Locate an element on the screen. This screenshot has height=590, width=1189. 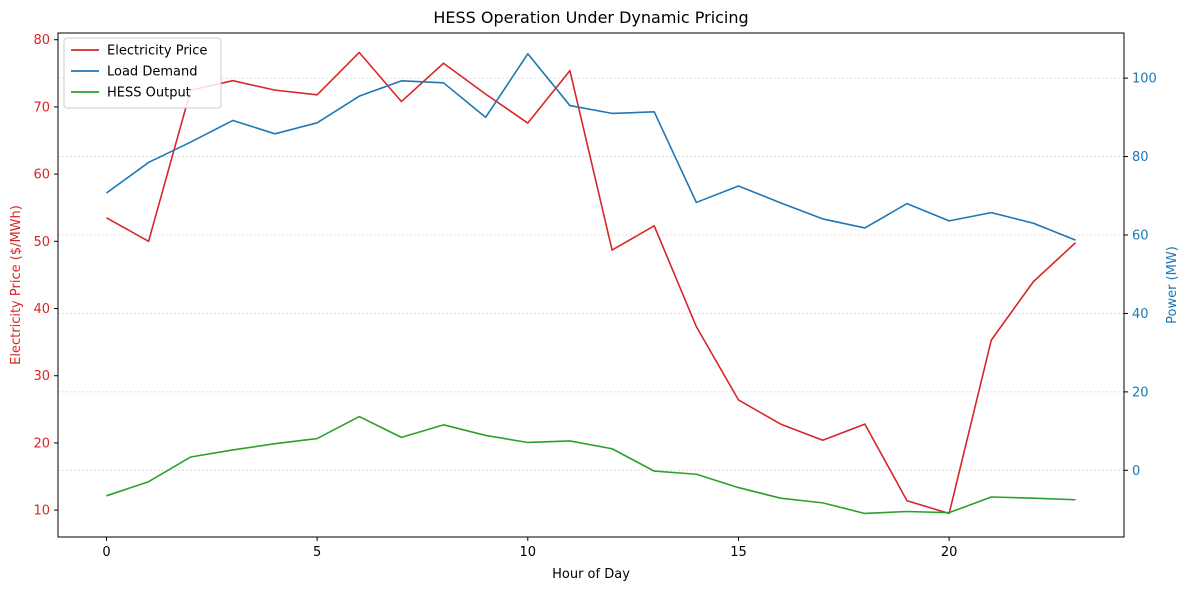
y-left-tick-label: 10 is located at coordinates (41, 511).